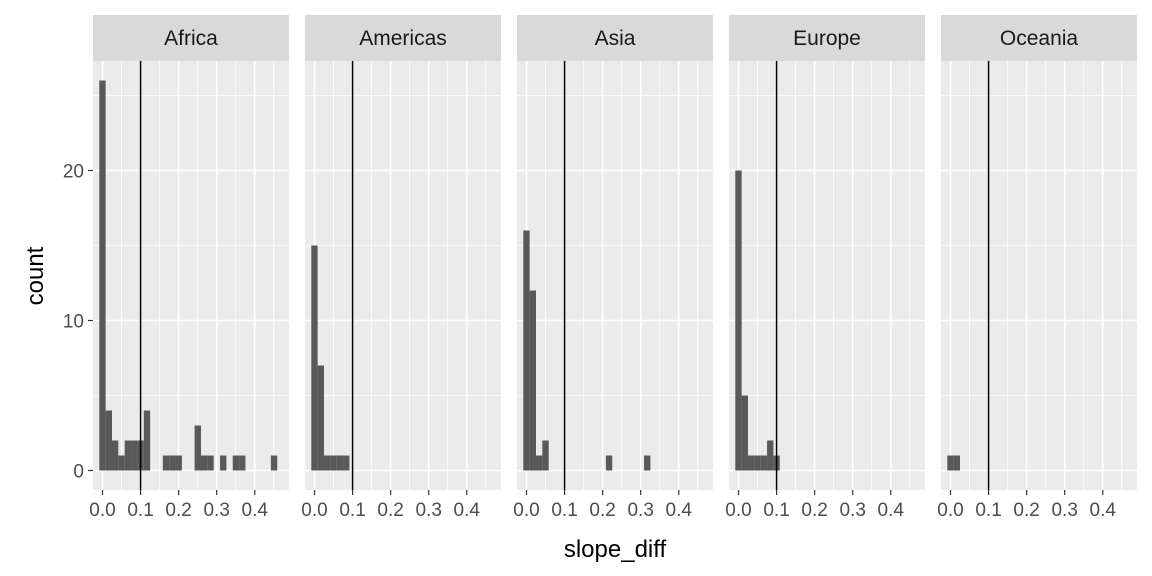 The image size is (1152, 576). I want to click on y-axis: 0 10 20, so click(78, 322).